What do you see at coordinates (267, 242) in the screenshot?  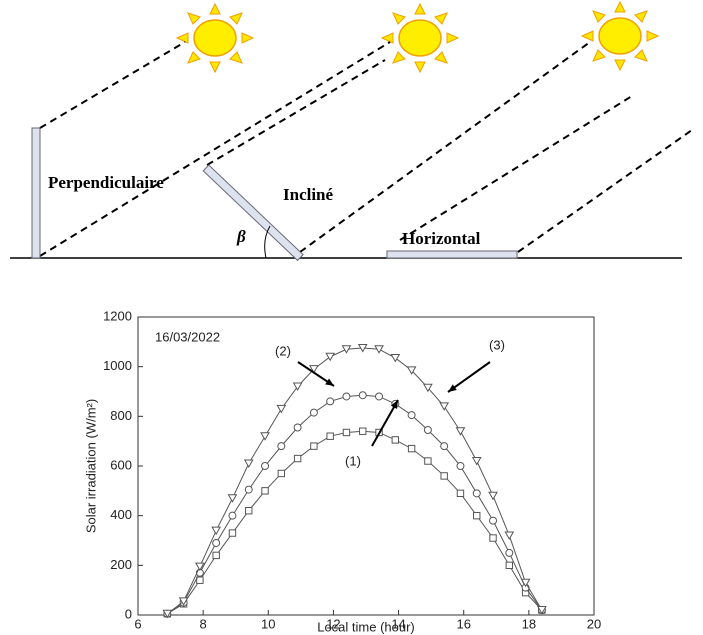 I see `angle-arc` at bounding box center [267, 242].